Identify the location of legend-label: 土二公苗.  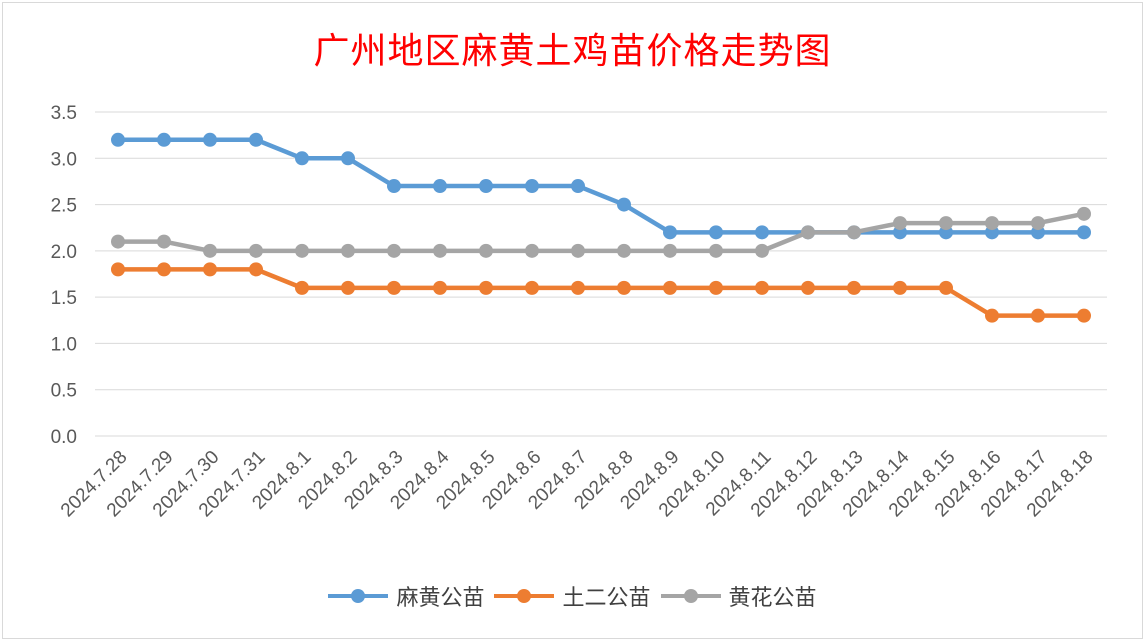
(606, 598).